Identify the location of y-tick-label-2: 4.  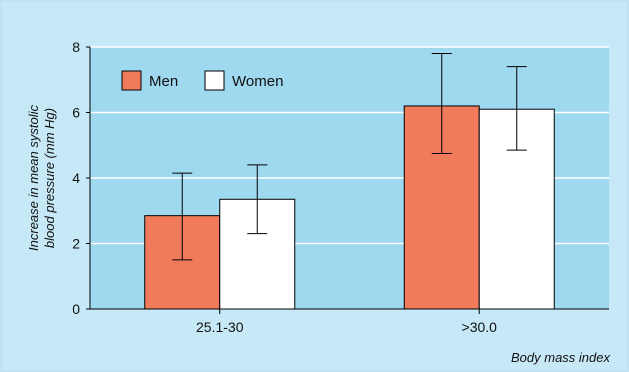
(76, 178).